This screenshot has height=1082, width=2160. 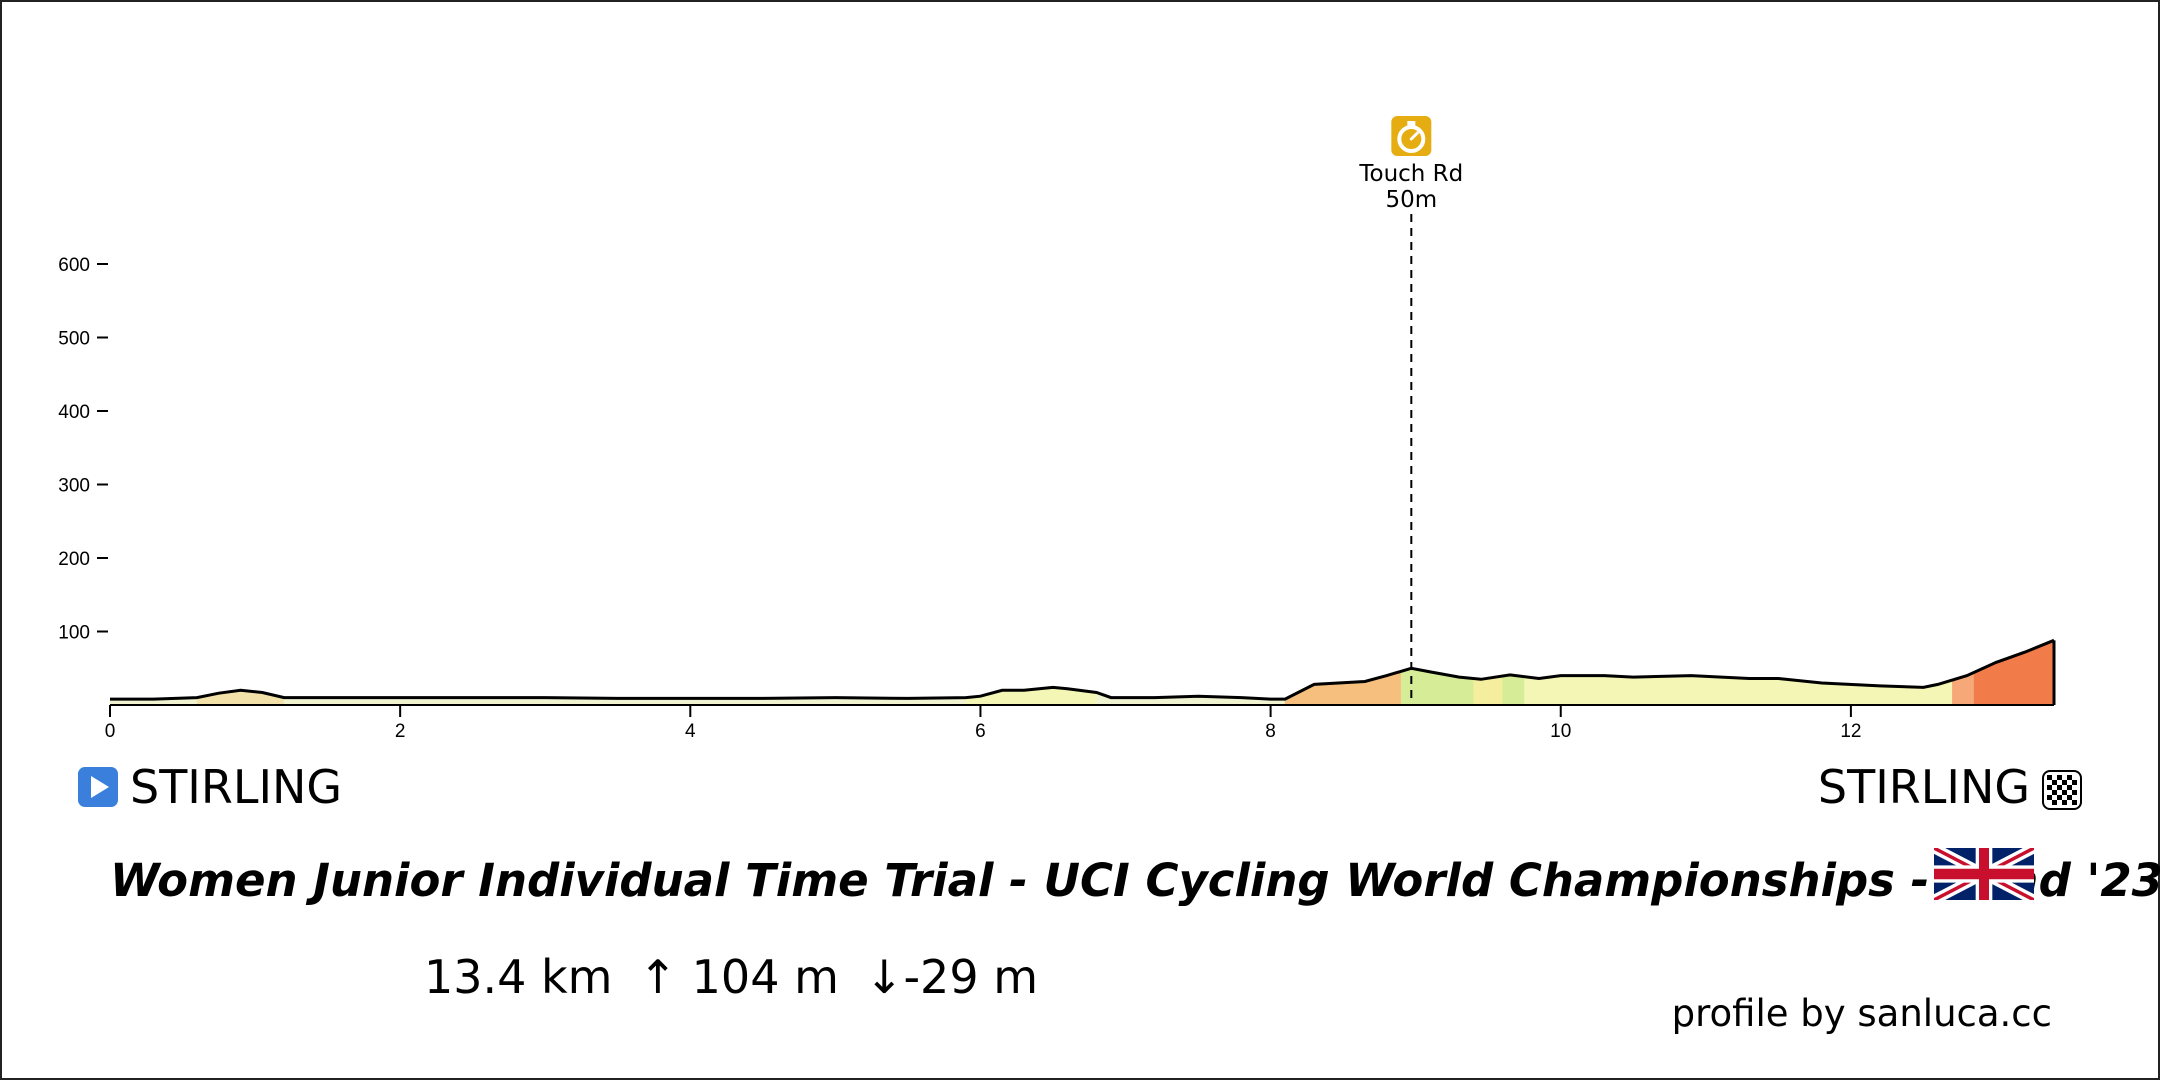 I want to click on route-stats: 13.4 km ↑ 104 m ↓-29 m, so click(x=731, y=977).